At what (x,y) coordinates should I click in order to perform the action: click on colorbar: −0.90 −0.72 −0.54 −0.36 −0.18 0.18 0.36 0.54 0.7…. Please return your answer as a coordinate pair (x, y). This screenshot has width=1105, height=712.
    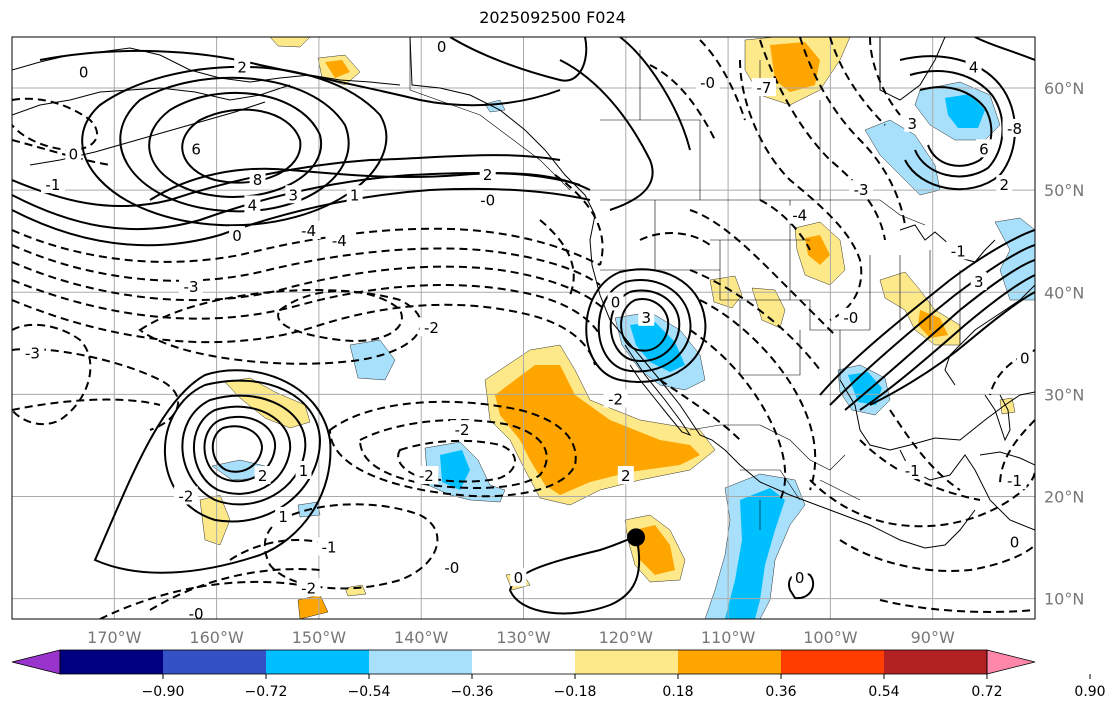
    Looking at the image, I should click on (558, 674).